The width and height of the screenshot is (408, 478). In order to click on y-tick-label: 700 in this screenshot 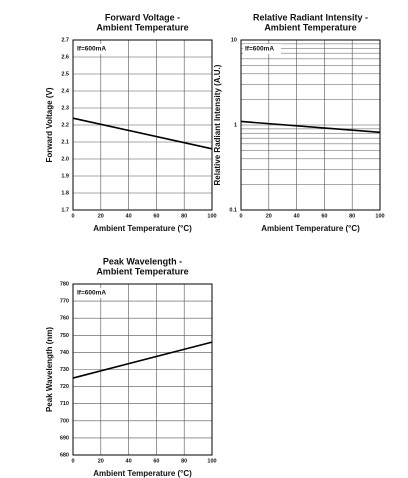, I will do `click(64, 421)`.